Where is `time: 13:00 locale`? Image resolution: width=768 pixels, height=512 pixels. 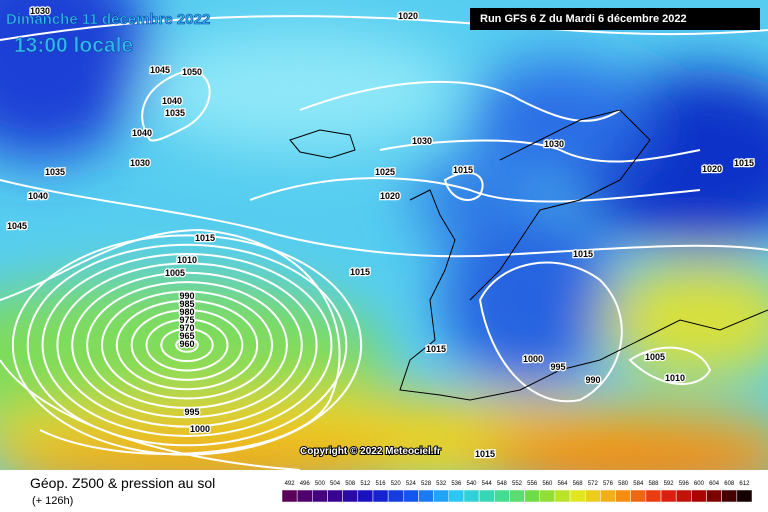
time: 13:00 locale is located at coordinates (73, 45).